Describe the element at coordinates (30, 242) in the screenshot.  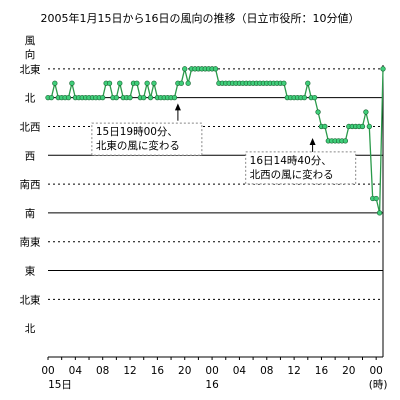
I see `y-tick-label: 南東` at that location.